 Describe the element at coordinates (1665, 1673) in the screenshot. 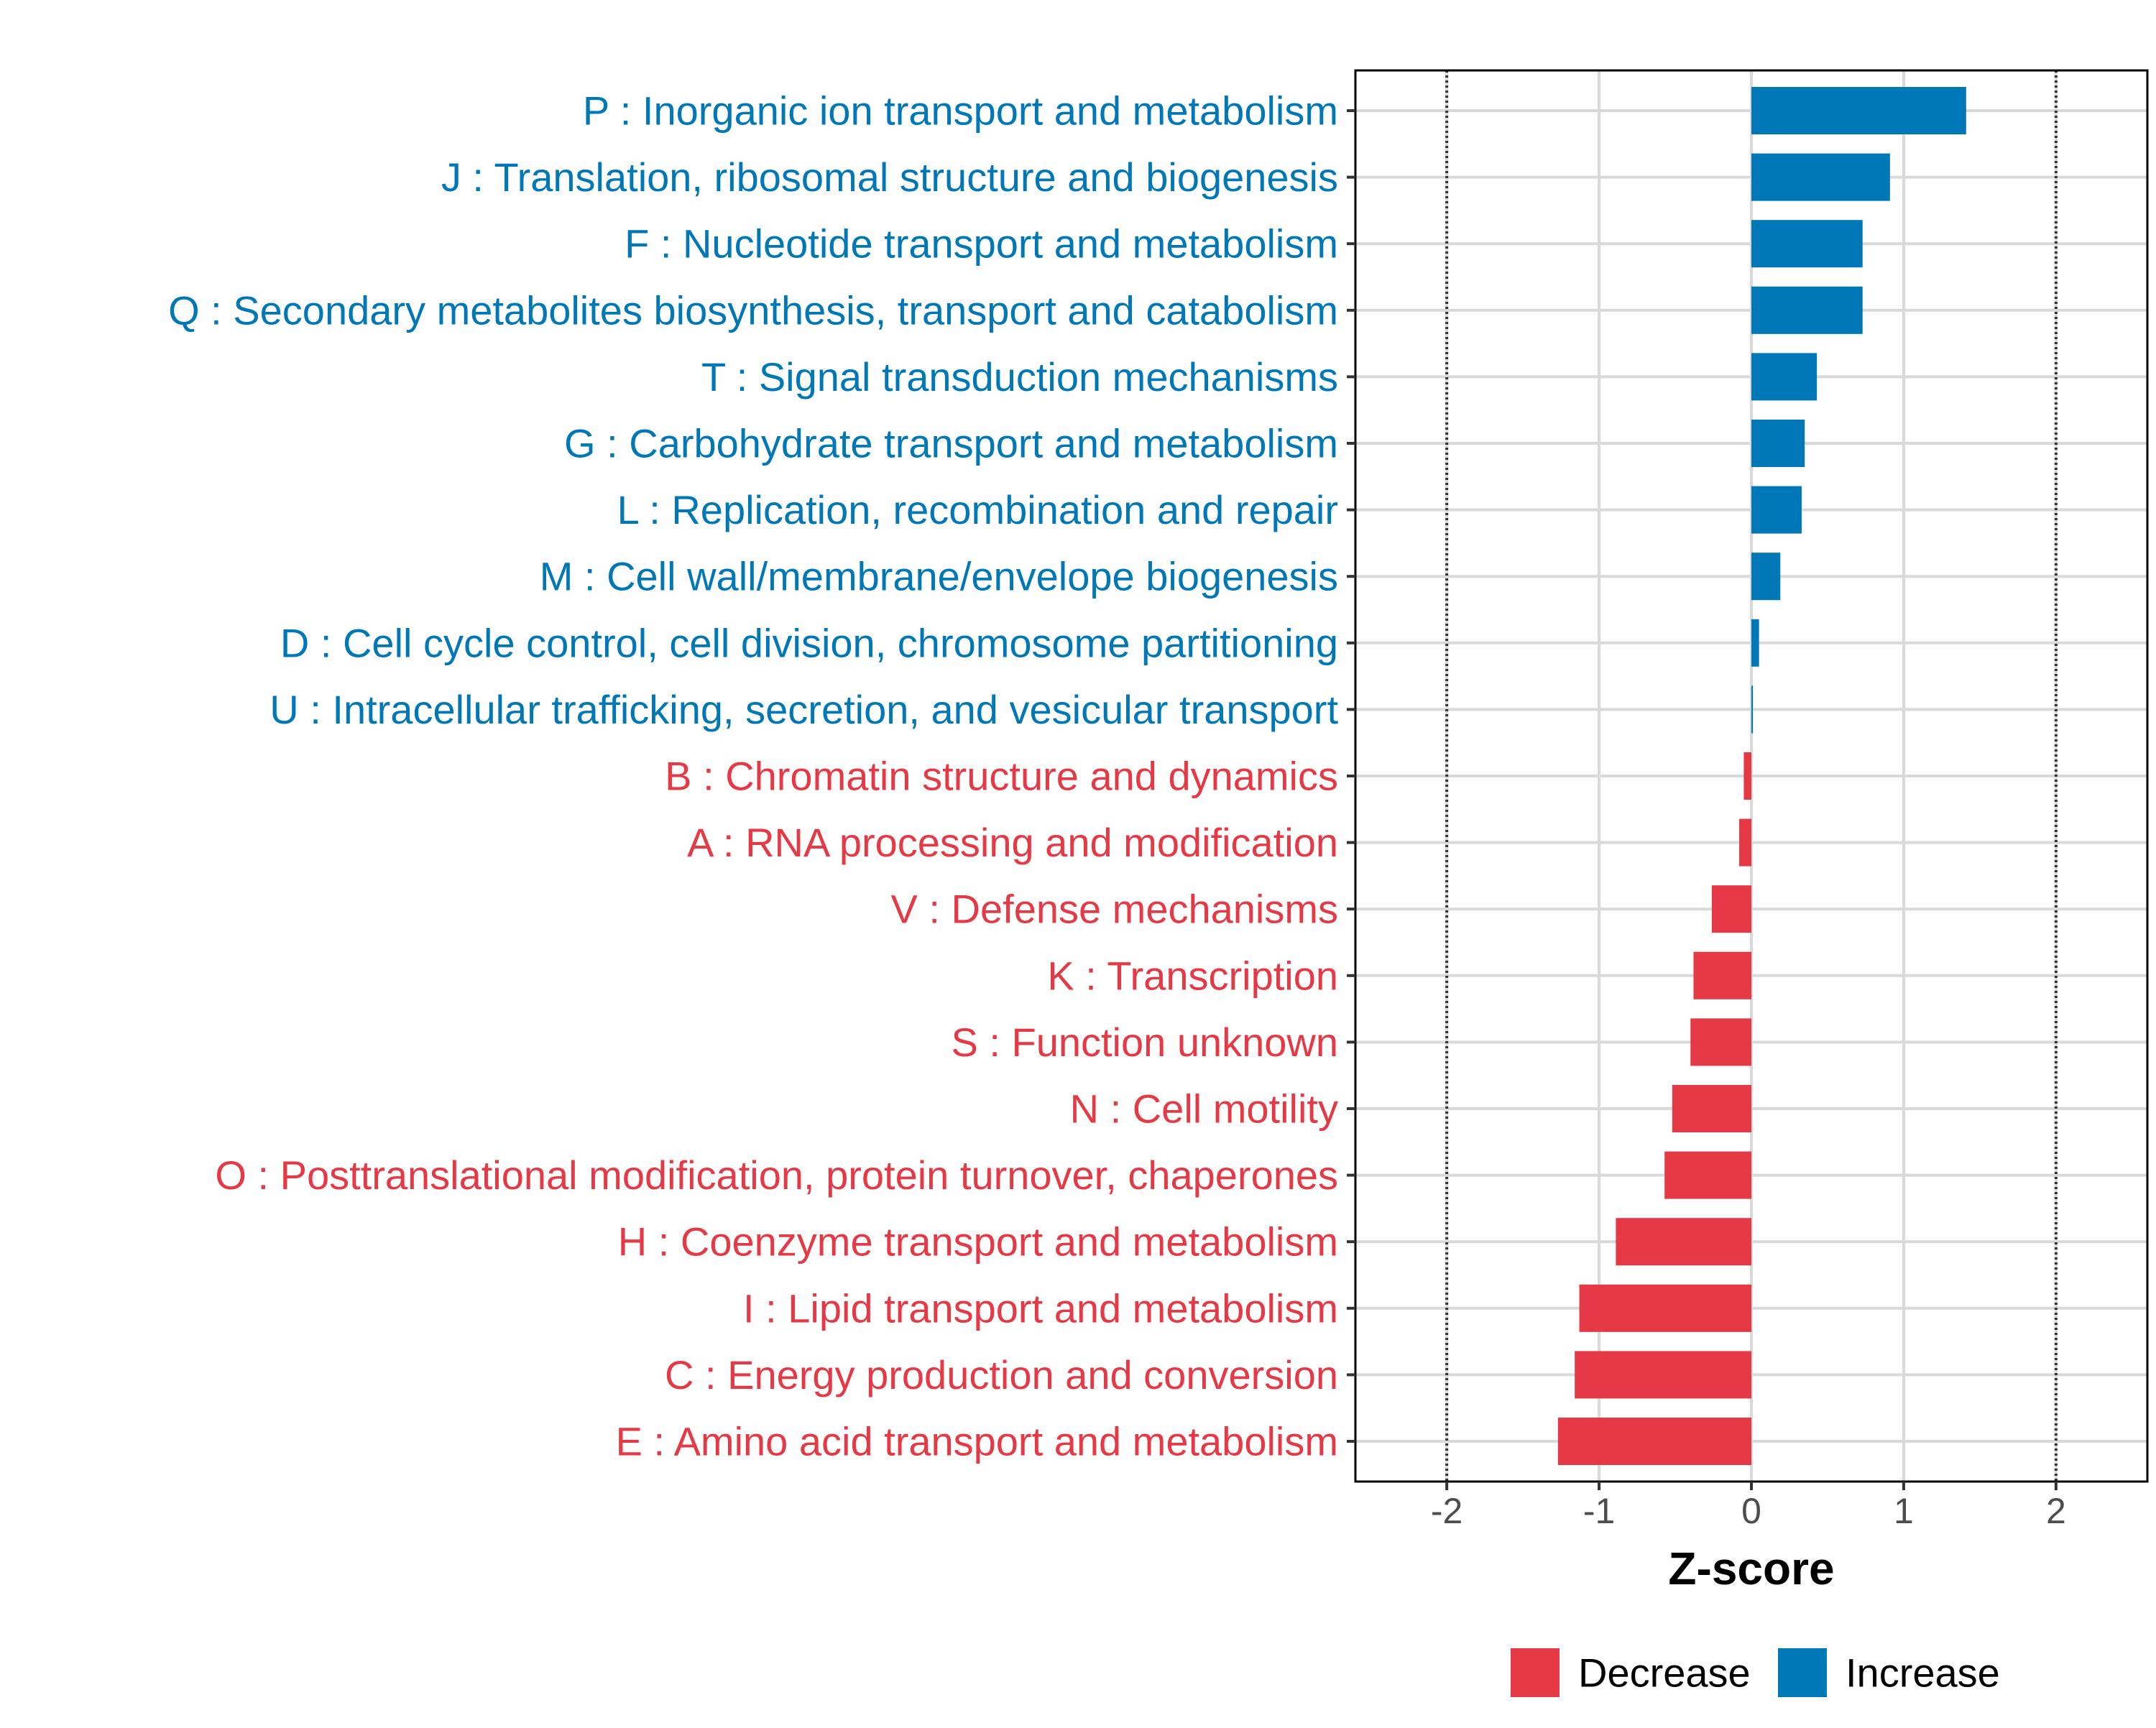

I see `legend-label: Decrease` at that location.